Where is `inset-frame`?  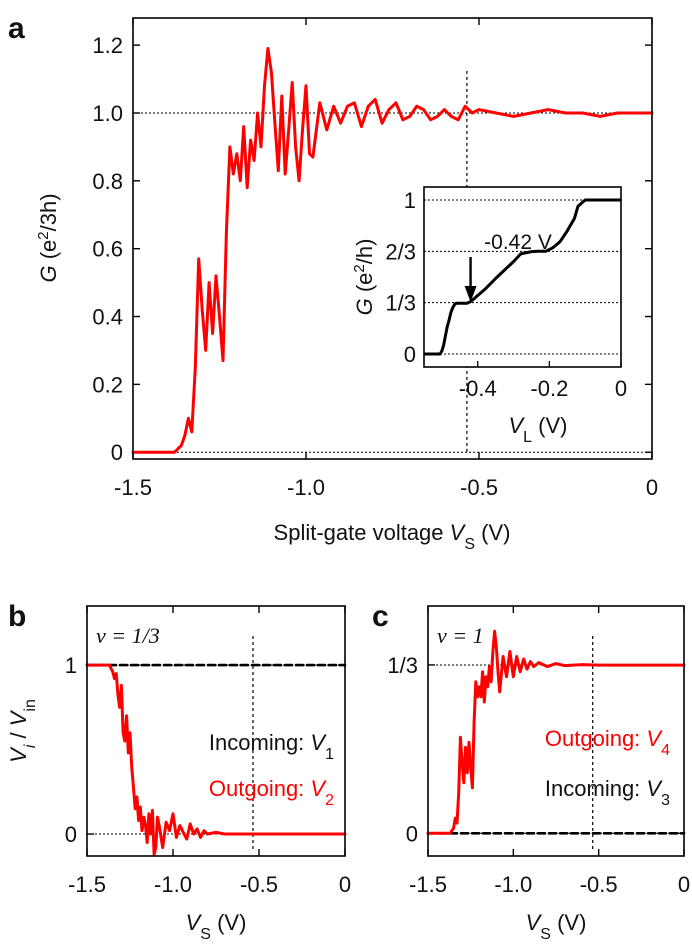 inset-frame is located at coordinates (522, 277).